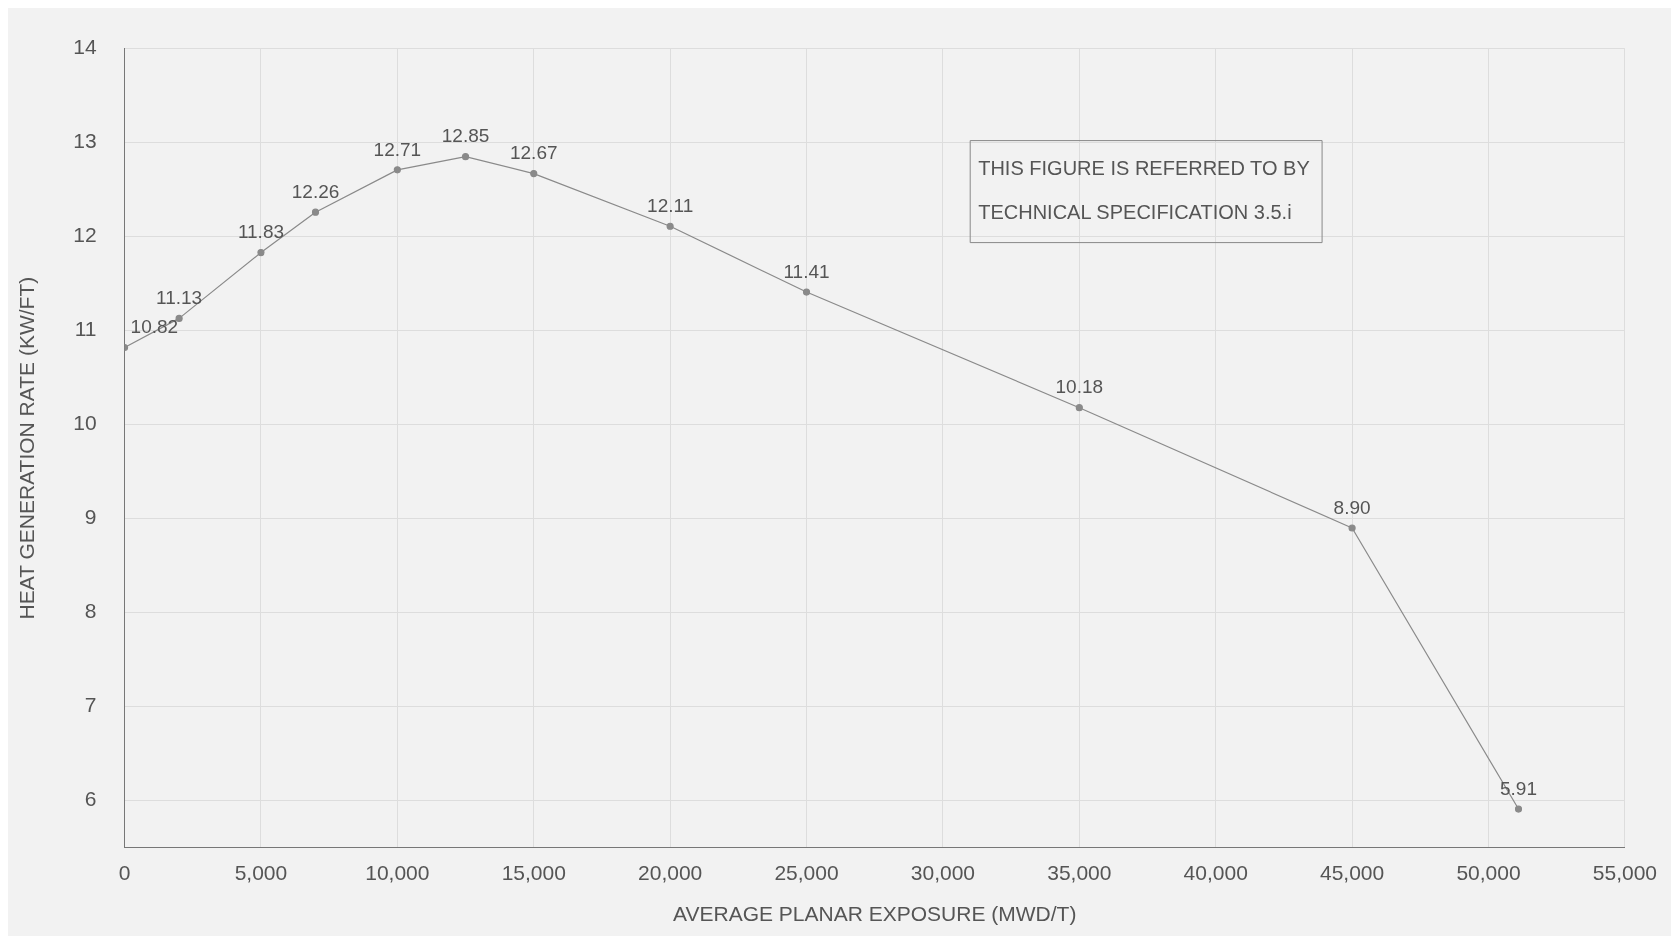 Image resolution: width=1679 pixels, height=946 pixels. What do you see at coordinates (85, 329) in the screenshot?
I see `y-tick-label: 11` at bounding box center [85, 329].